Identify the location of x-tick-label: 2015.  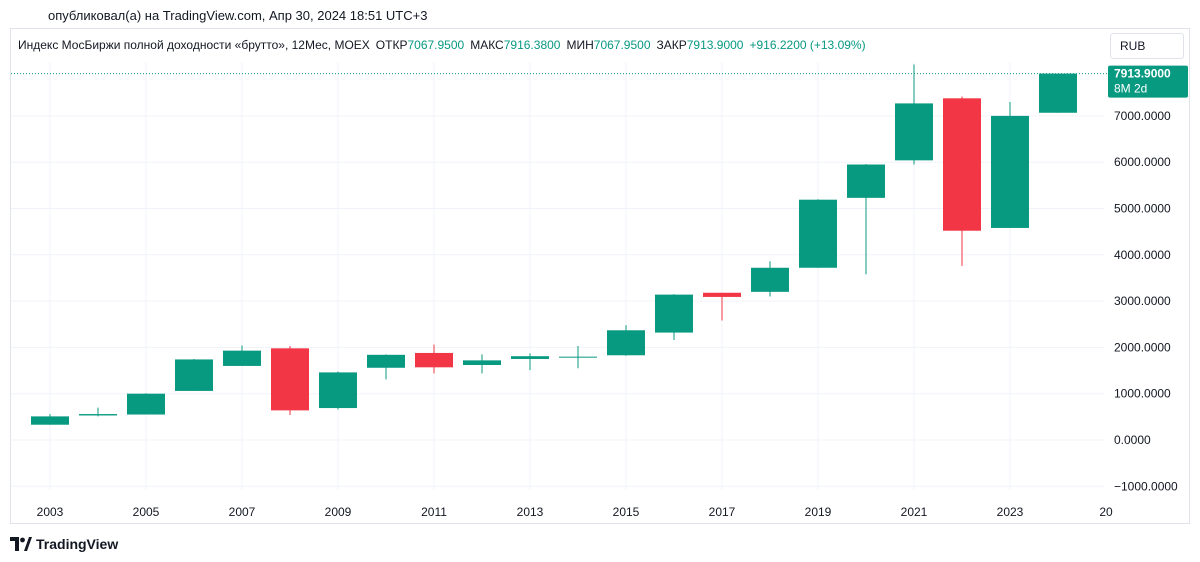
(626, 512).